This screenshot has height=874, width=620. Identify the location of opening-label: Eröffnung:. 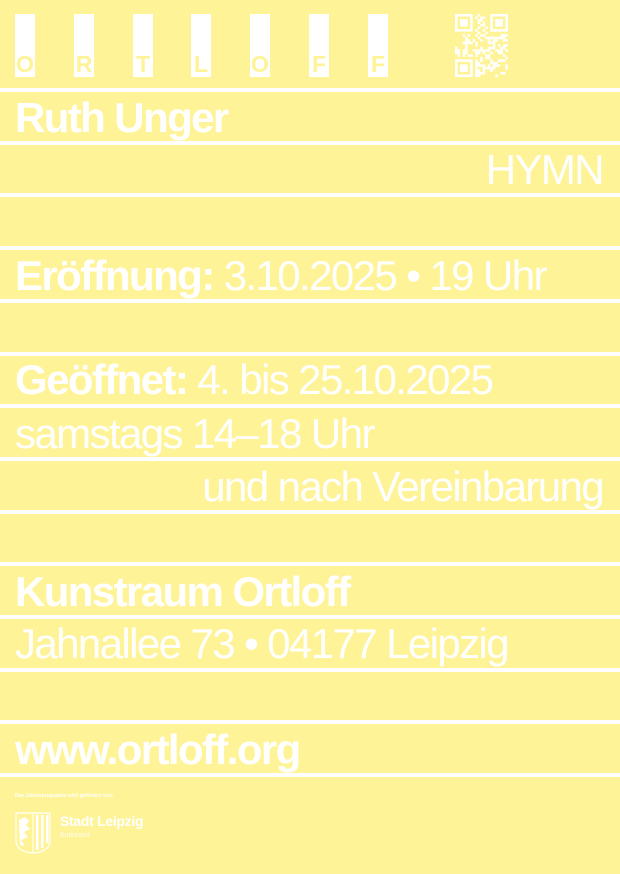
(115, 275).